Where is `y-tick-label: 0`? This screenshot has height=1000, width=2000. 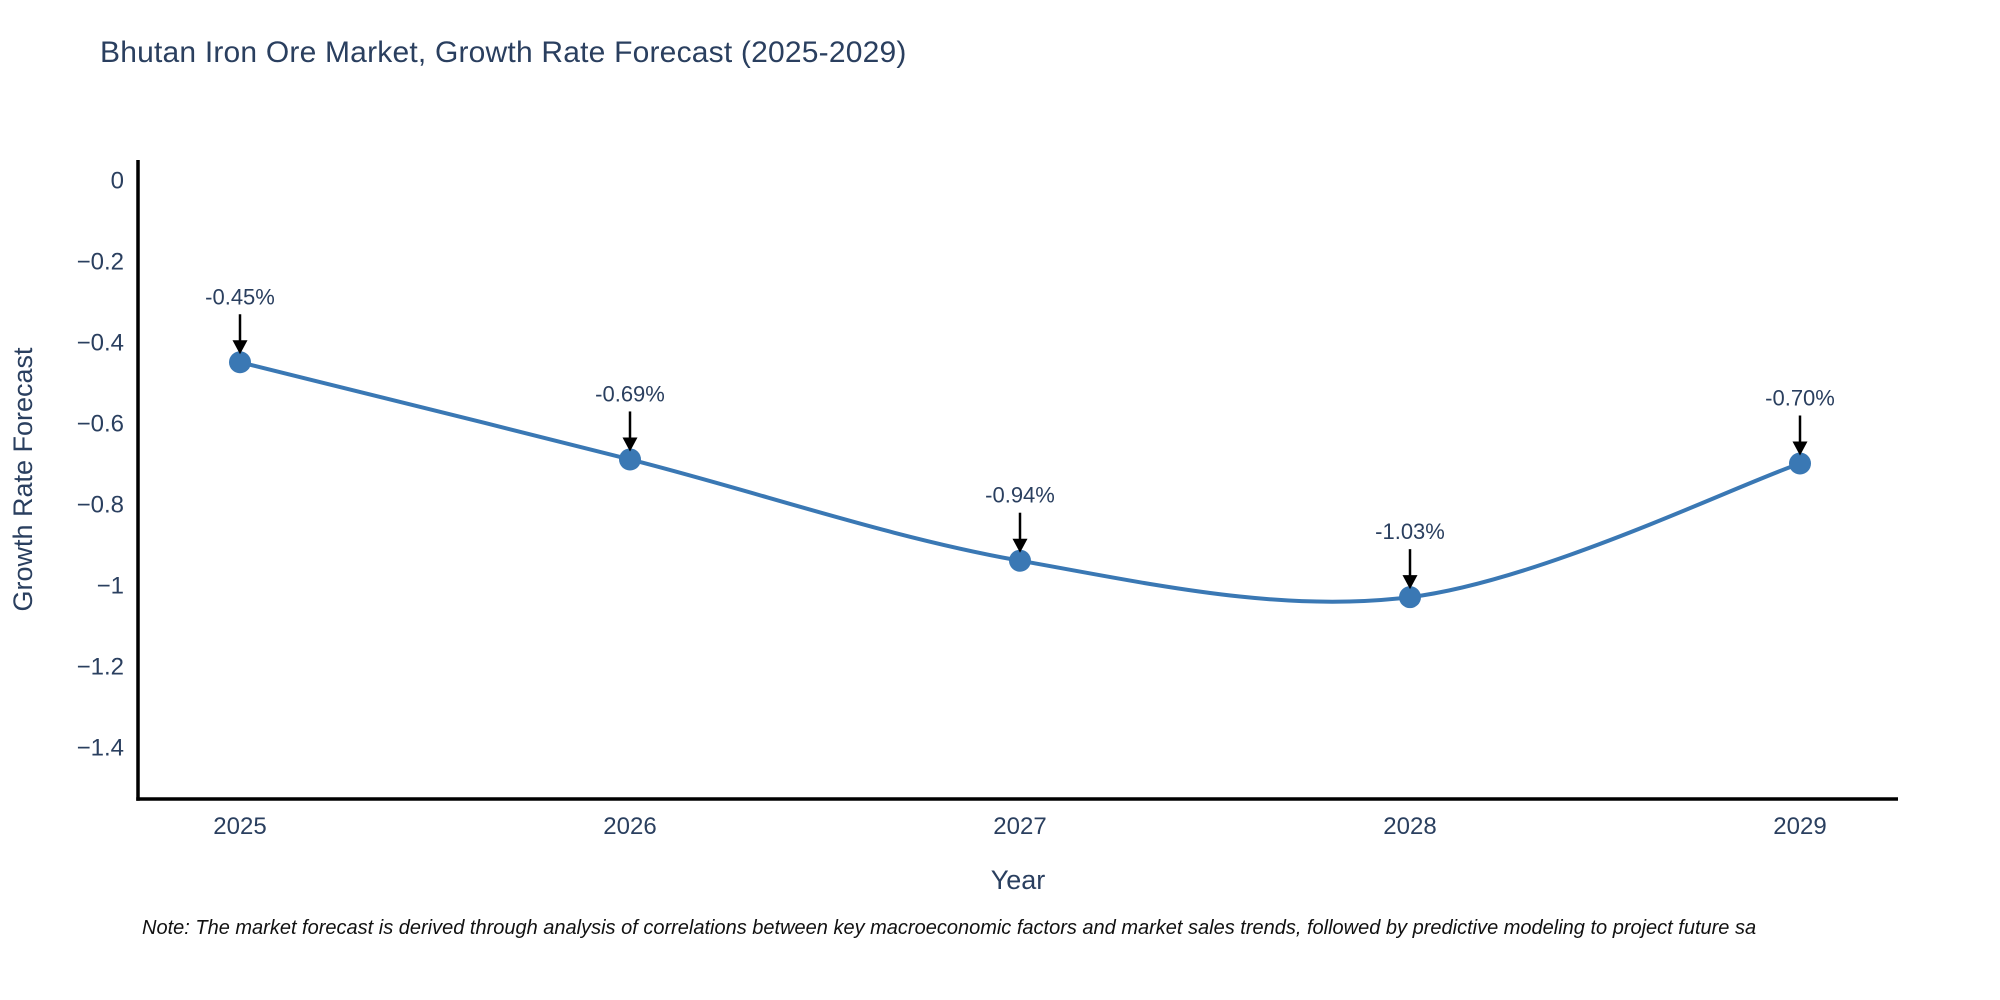
y-tick-label: 0 is located at coordinates (117, 181).